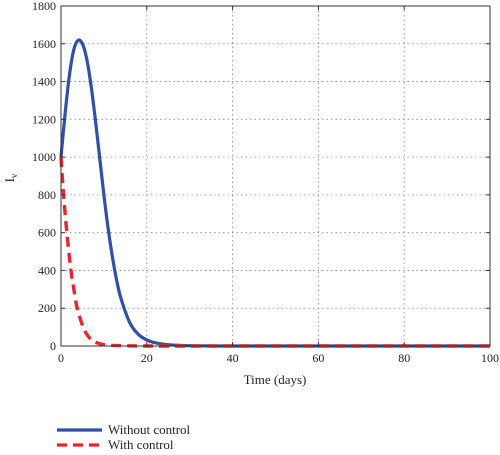 This screenshot has width=500, height=455. What do you see at coordinates (61, 358) in the screenshot?
I see `x-tick-label: 0` at bounding box center [61, 358].